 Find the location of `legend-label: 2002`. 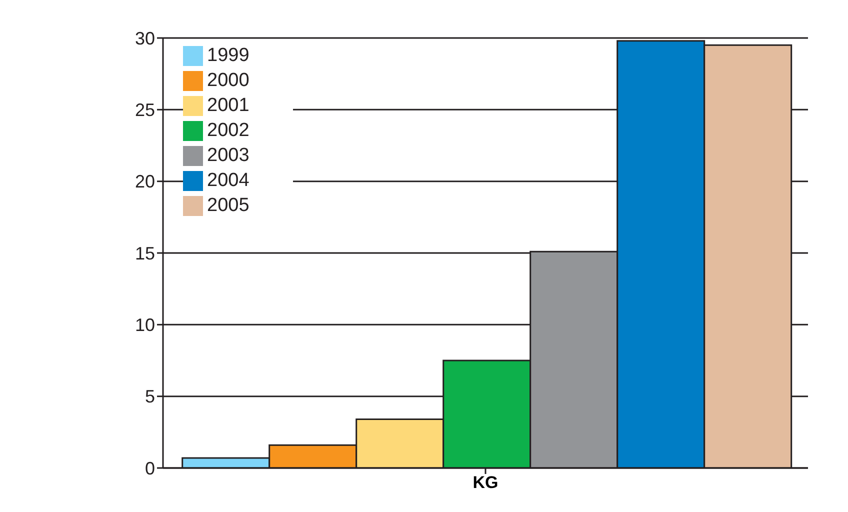

legend-label: 2002 is located at coordinates (228, 130).